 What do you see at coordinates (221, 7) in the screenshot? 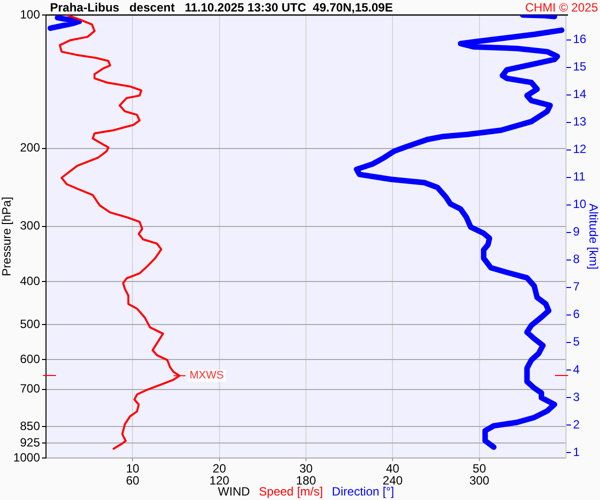
I see `chart-title: Praha-Libus descent 11.10.2025 13:30 UTC 49.70N,15.09E` at bounding box center [221, 7].